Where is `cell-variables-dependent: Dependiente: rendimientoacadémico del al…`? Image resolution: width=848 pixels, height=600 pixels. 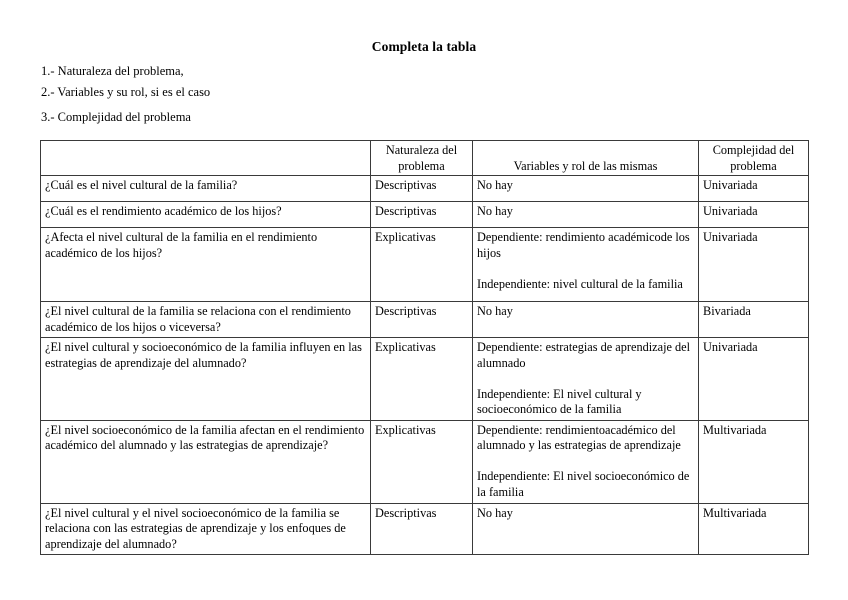
cell-variables-dependent: Dependiente: rendimientoacadémico del al… is located at coordinates (579, 437).